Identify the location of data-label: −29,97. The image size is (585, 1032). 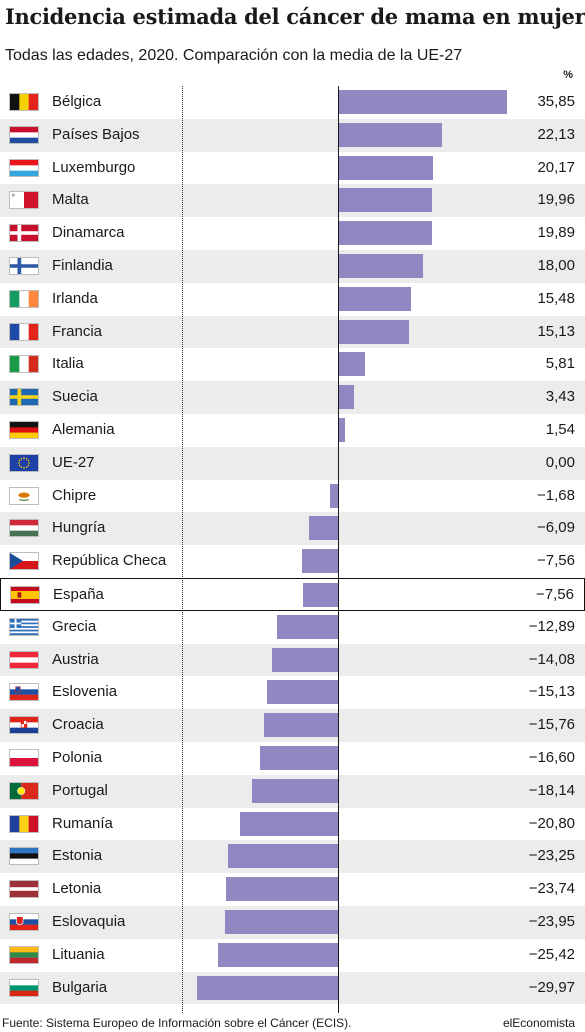
(551, 987).